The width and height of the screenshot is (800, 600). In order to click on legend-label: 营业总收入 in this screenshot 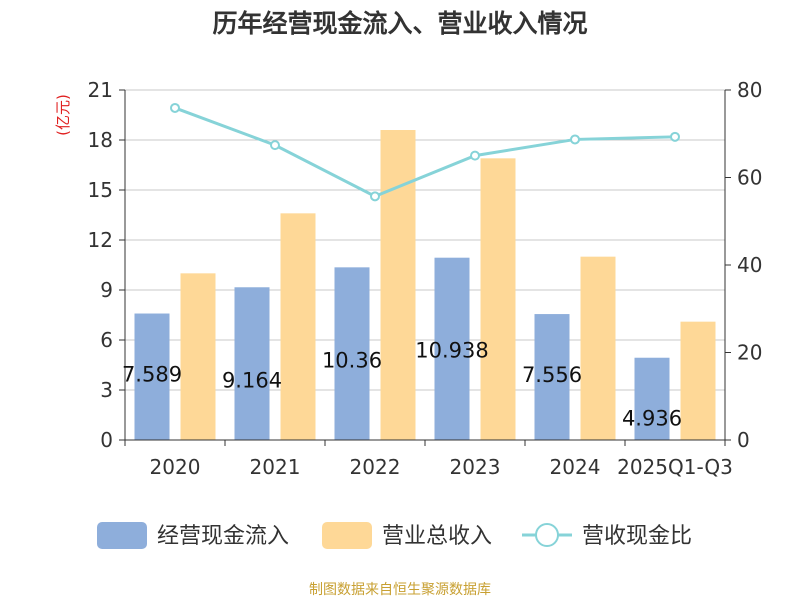, I will do `click(437, 536)`.